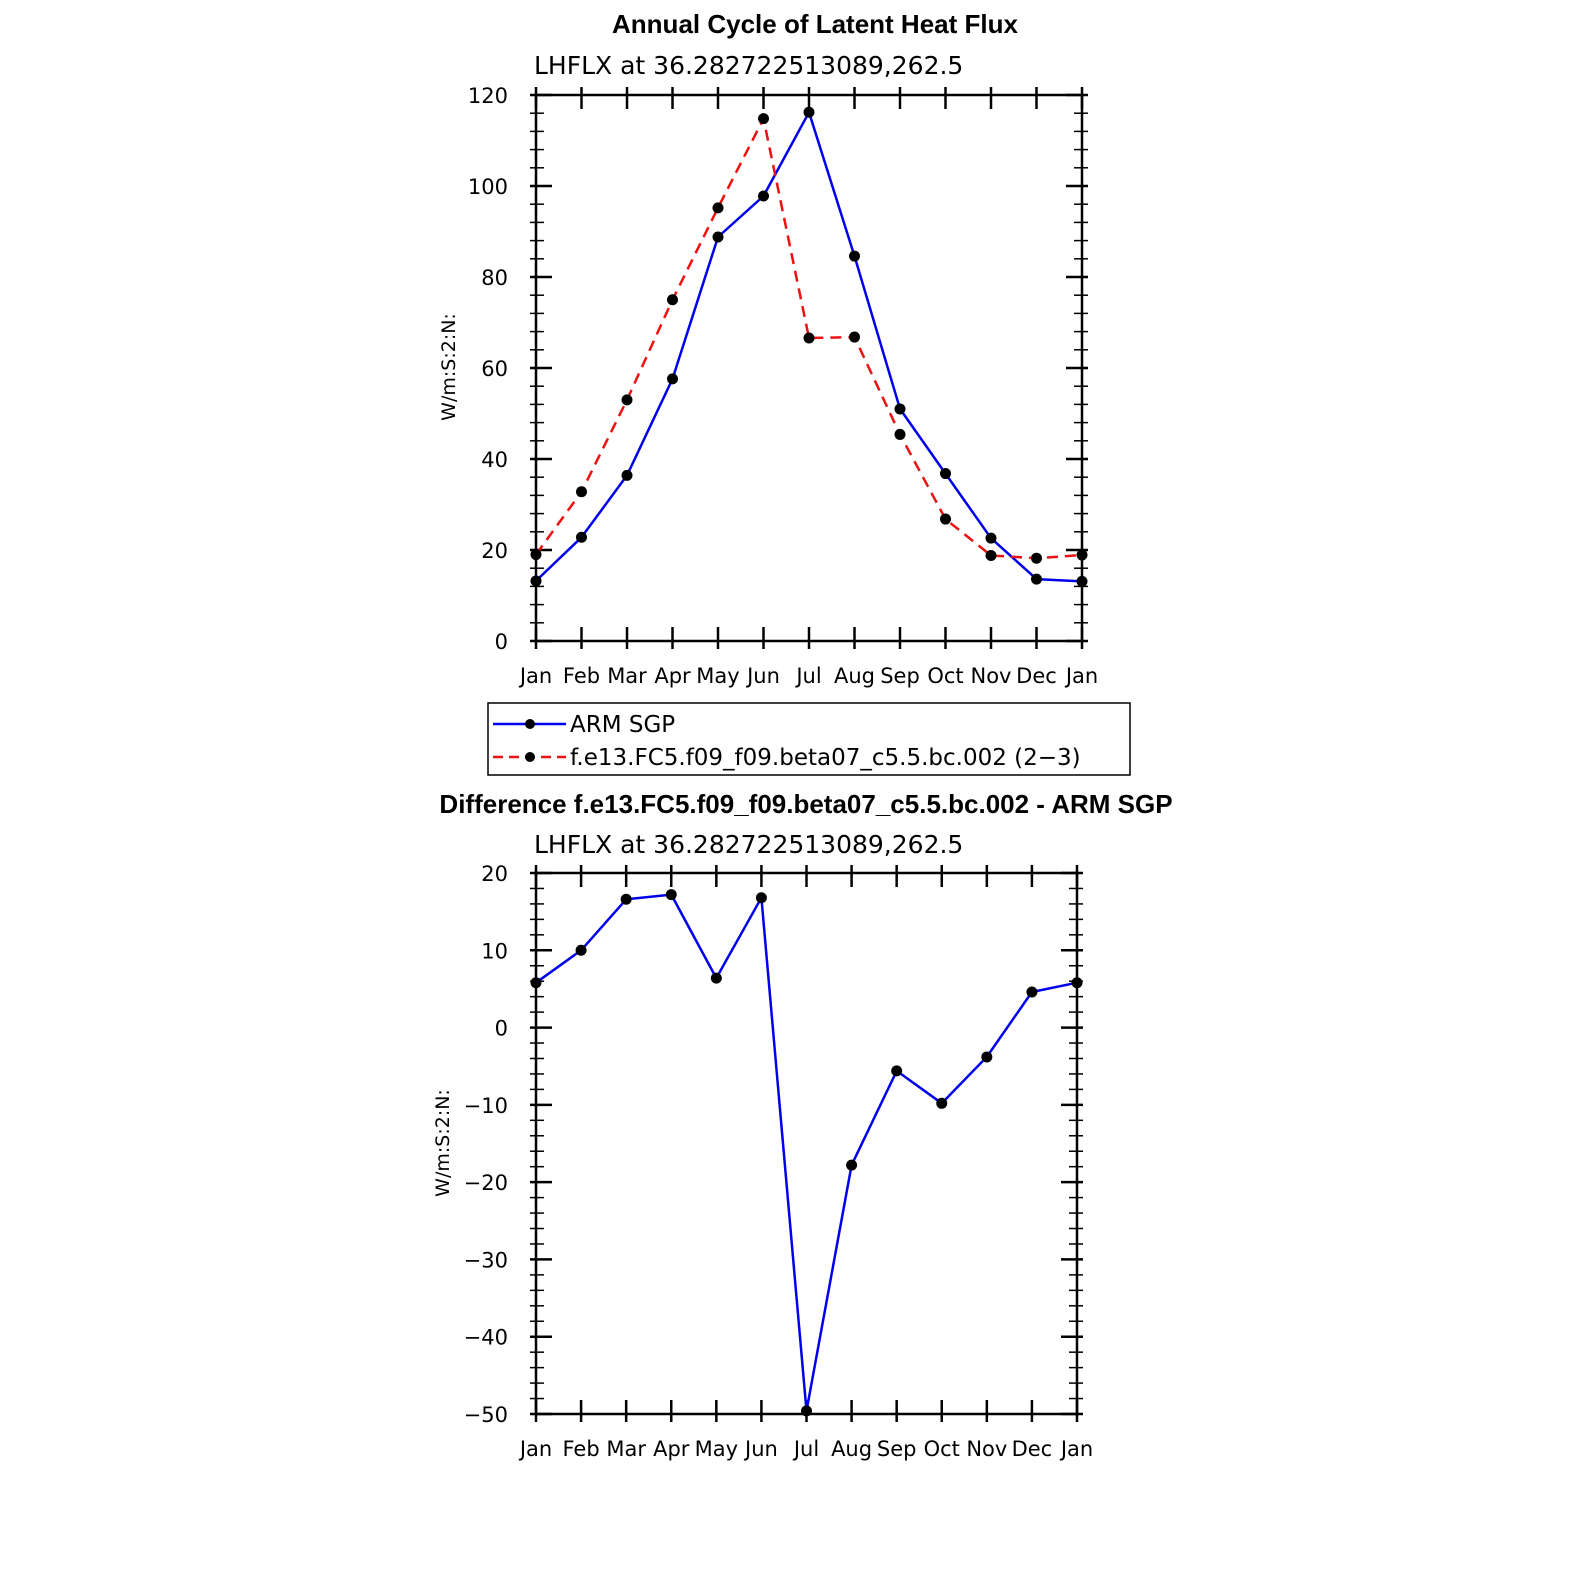 Image resolution: width=1574 pixels, height=1574 pixels. What do you see at coordinates (672, 676) in the screenshot?
I see `chart1-x-tick-label: Apr` at bounding box center [672, 676].